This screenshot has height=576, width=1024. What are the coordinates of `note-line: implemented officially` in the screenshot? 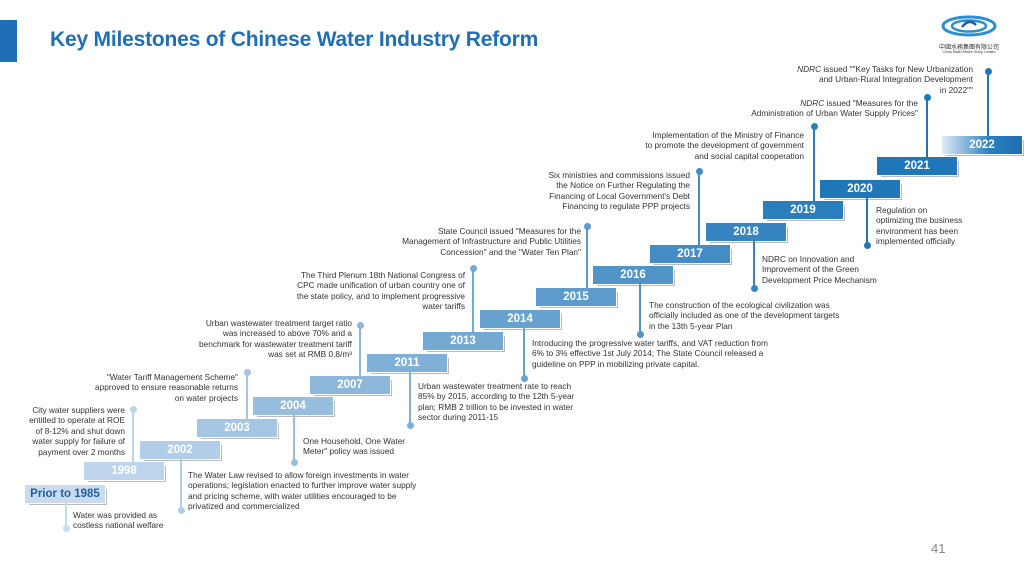 It's located at (916, 241).